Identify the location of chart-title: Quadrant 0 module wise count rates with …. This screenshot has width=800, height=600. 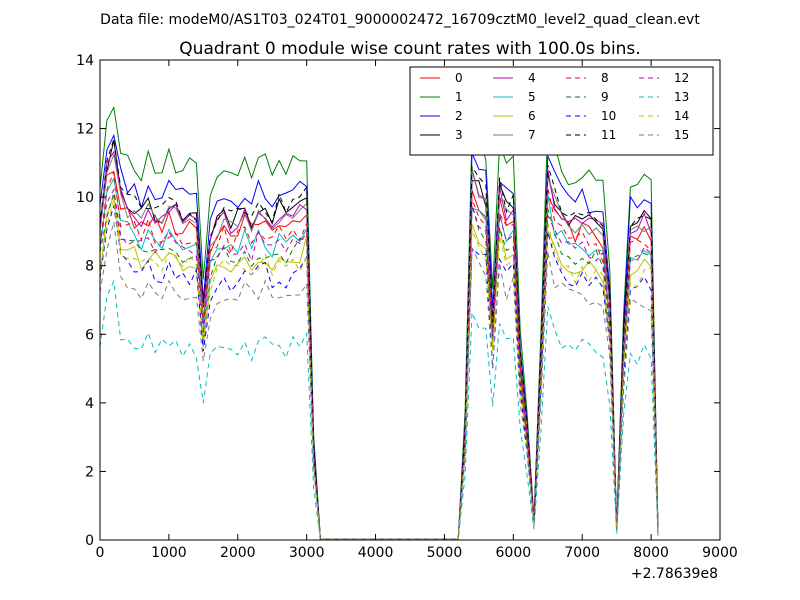
(409, 49).